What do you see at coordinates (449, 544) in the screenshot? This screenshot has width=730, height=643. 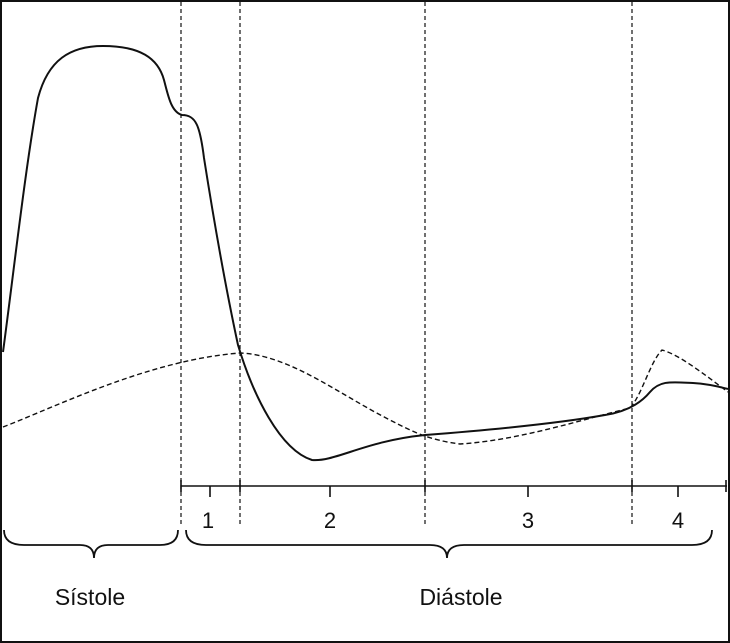 I see `diastole-brace` at bounding box center [449, 544].